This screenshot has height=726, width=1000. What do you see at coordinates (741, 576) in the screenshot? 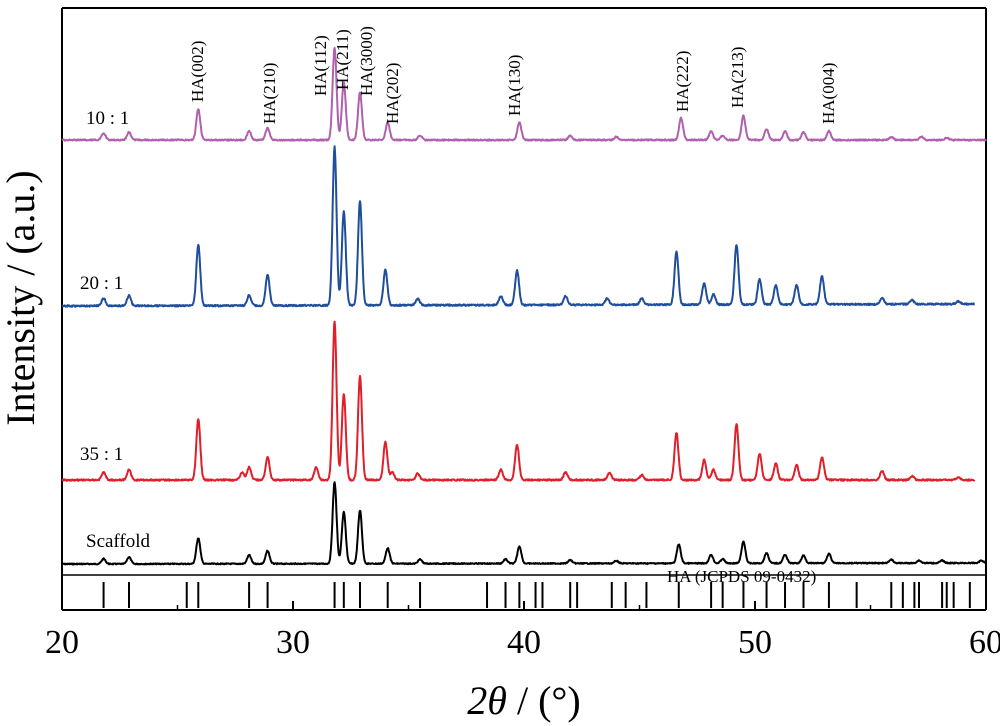
I see `reference-label: HA (JCPDS 09-0432)` at bounding box center [741, 576].